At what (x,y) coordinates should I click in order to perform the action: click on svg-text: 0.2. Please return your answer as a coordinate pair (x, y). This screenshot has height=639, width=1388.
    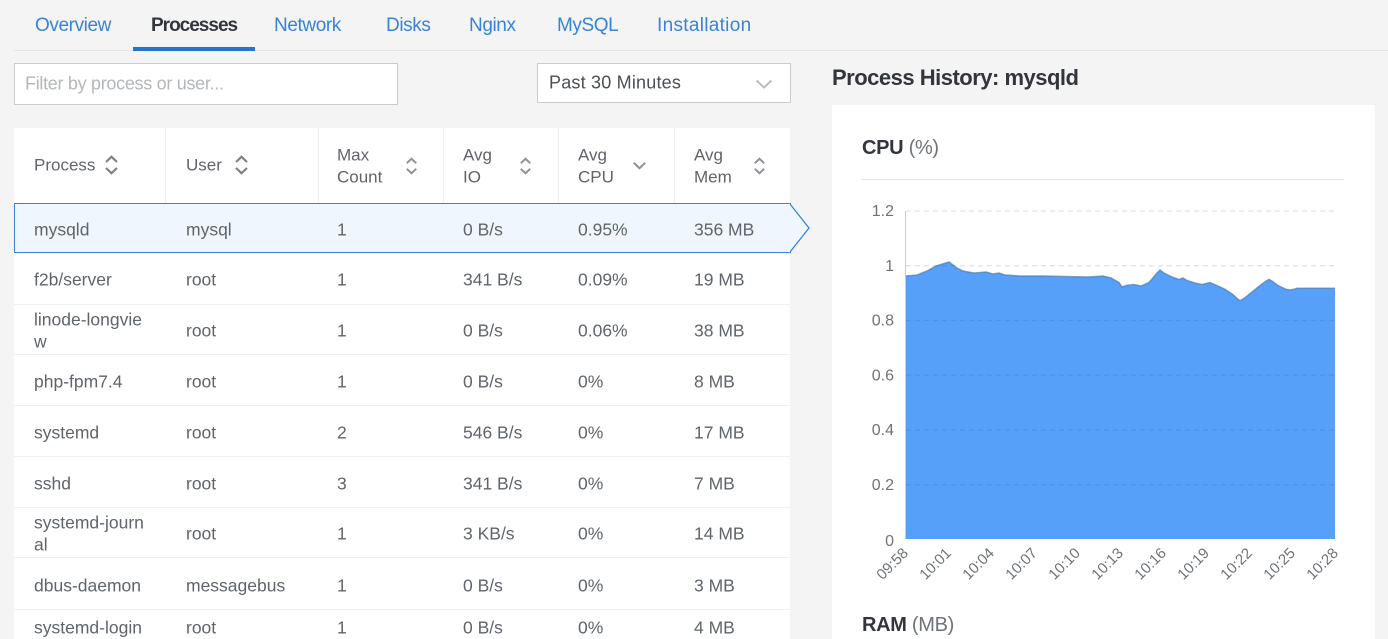
    Looking at the image, I should click on (883, 485).